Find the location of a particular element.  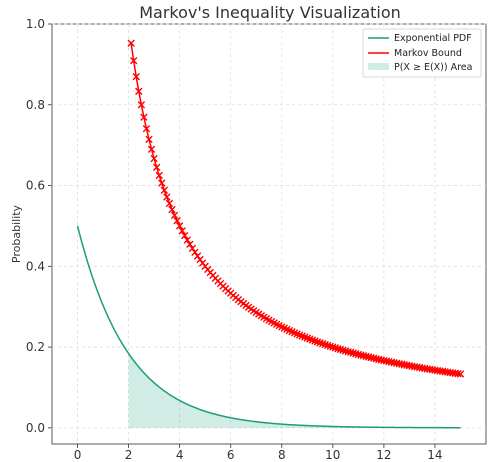

legend-label-exponential-pdf: Exponential PDF is located at coordinates (433, 38).